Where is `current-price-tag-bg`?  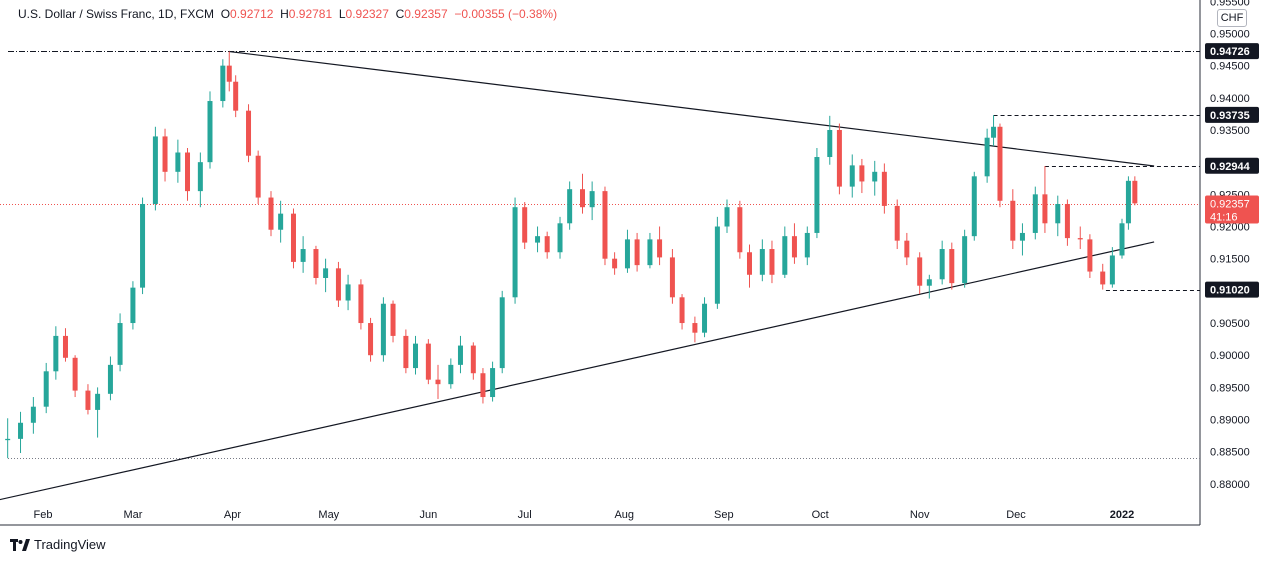
current-price-tag-bg is located at coordinates (1232, 209).